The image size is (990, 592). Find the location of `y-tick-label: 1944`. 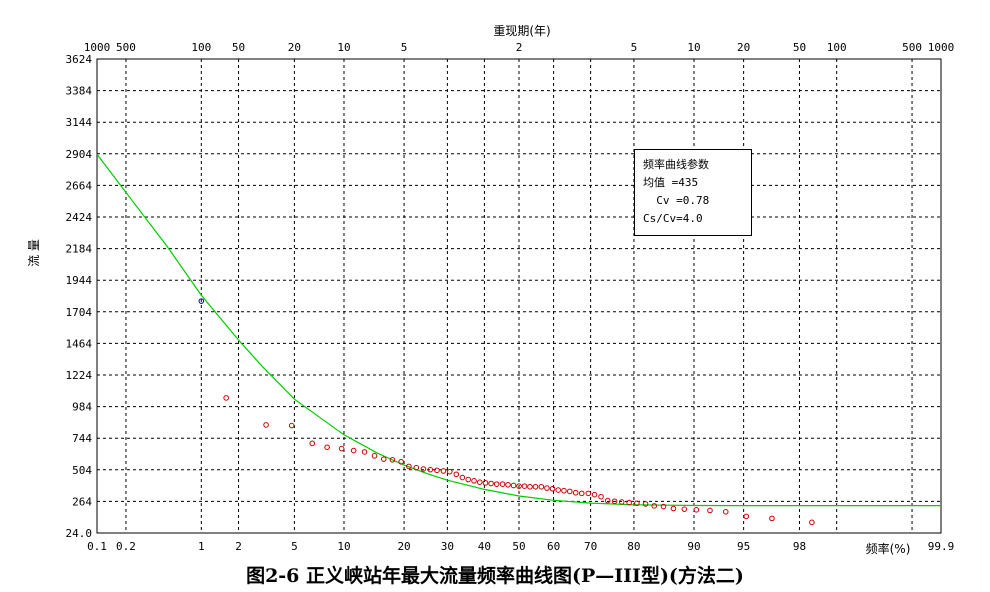

y-tick-label: 1944 is located at coordinates (79, 280).